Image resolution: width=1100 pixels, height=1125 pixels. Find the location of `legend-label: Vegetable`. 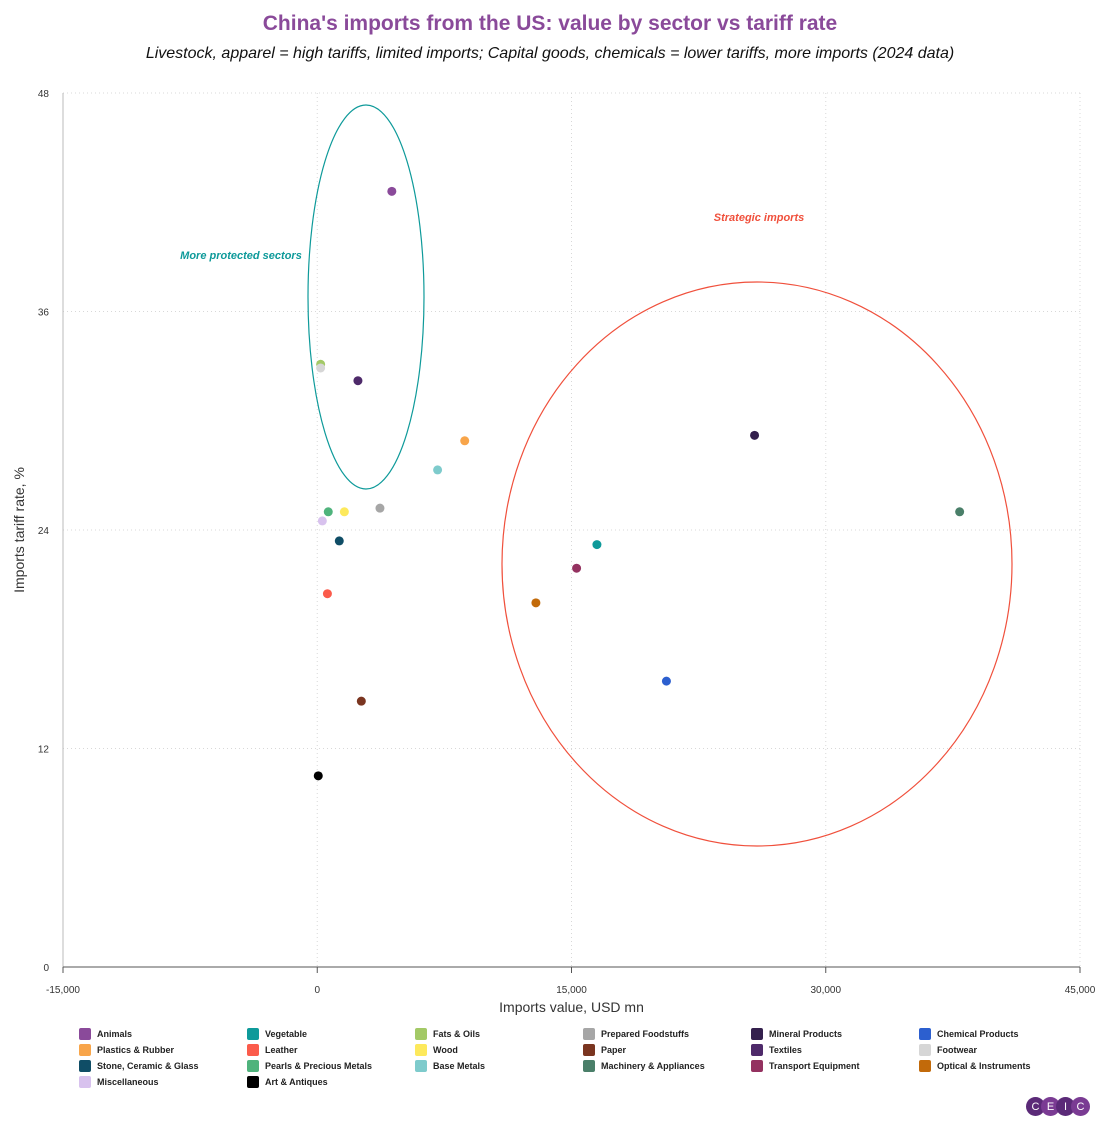

legend-label: Vegetable is located at coordinates (286, 1033).